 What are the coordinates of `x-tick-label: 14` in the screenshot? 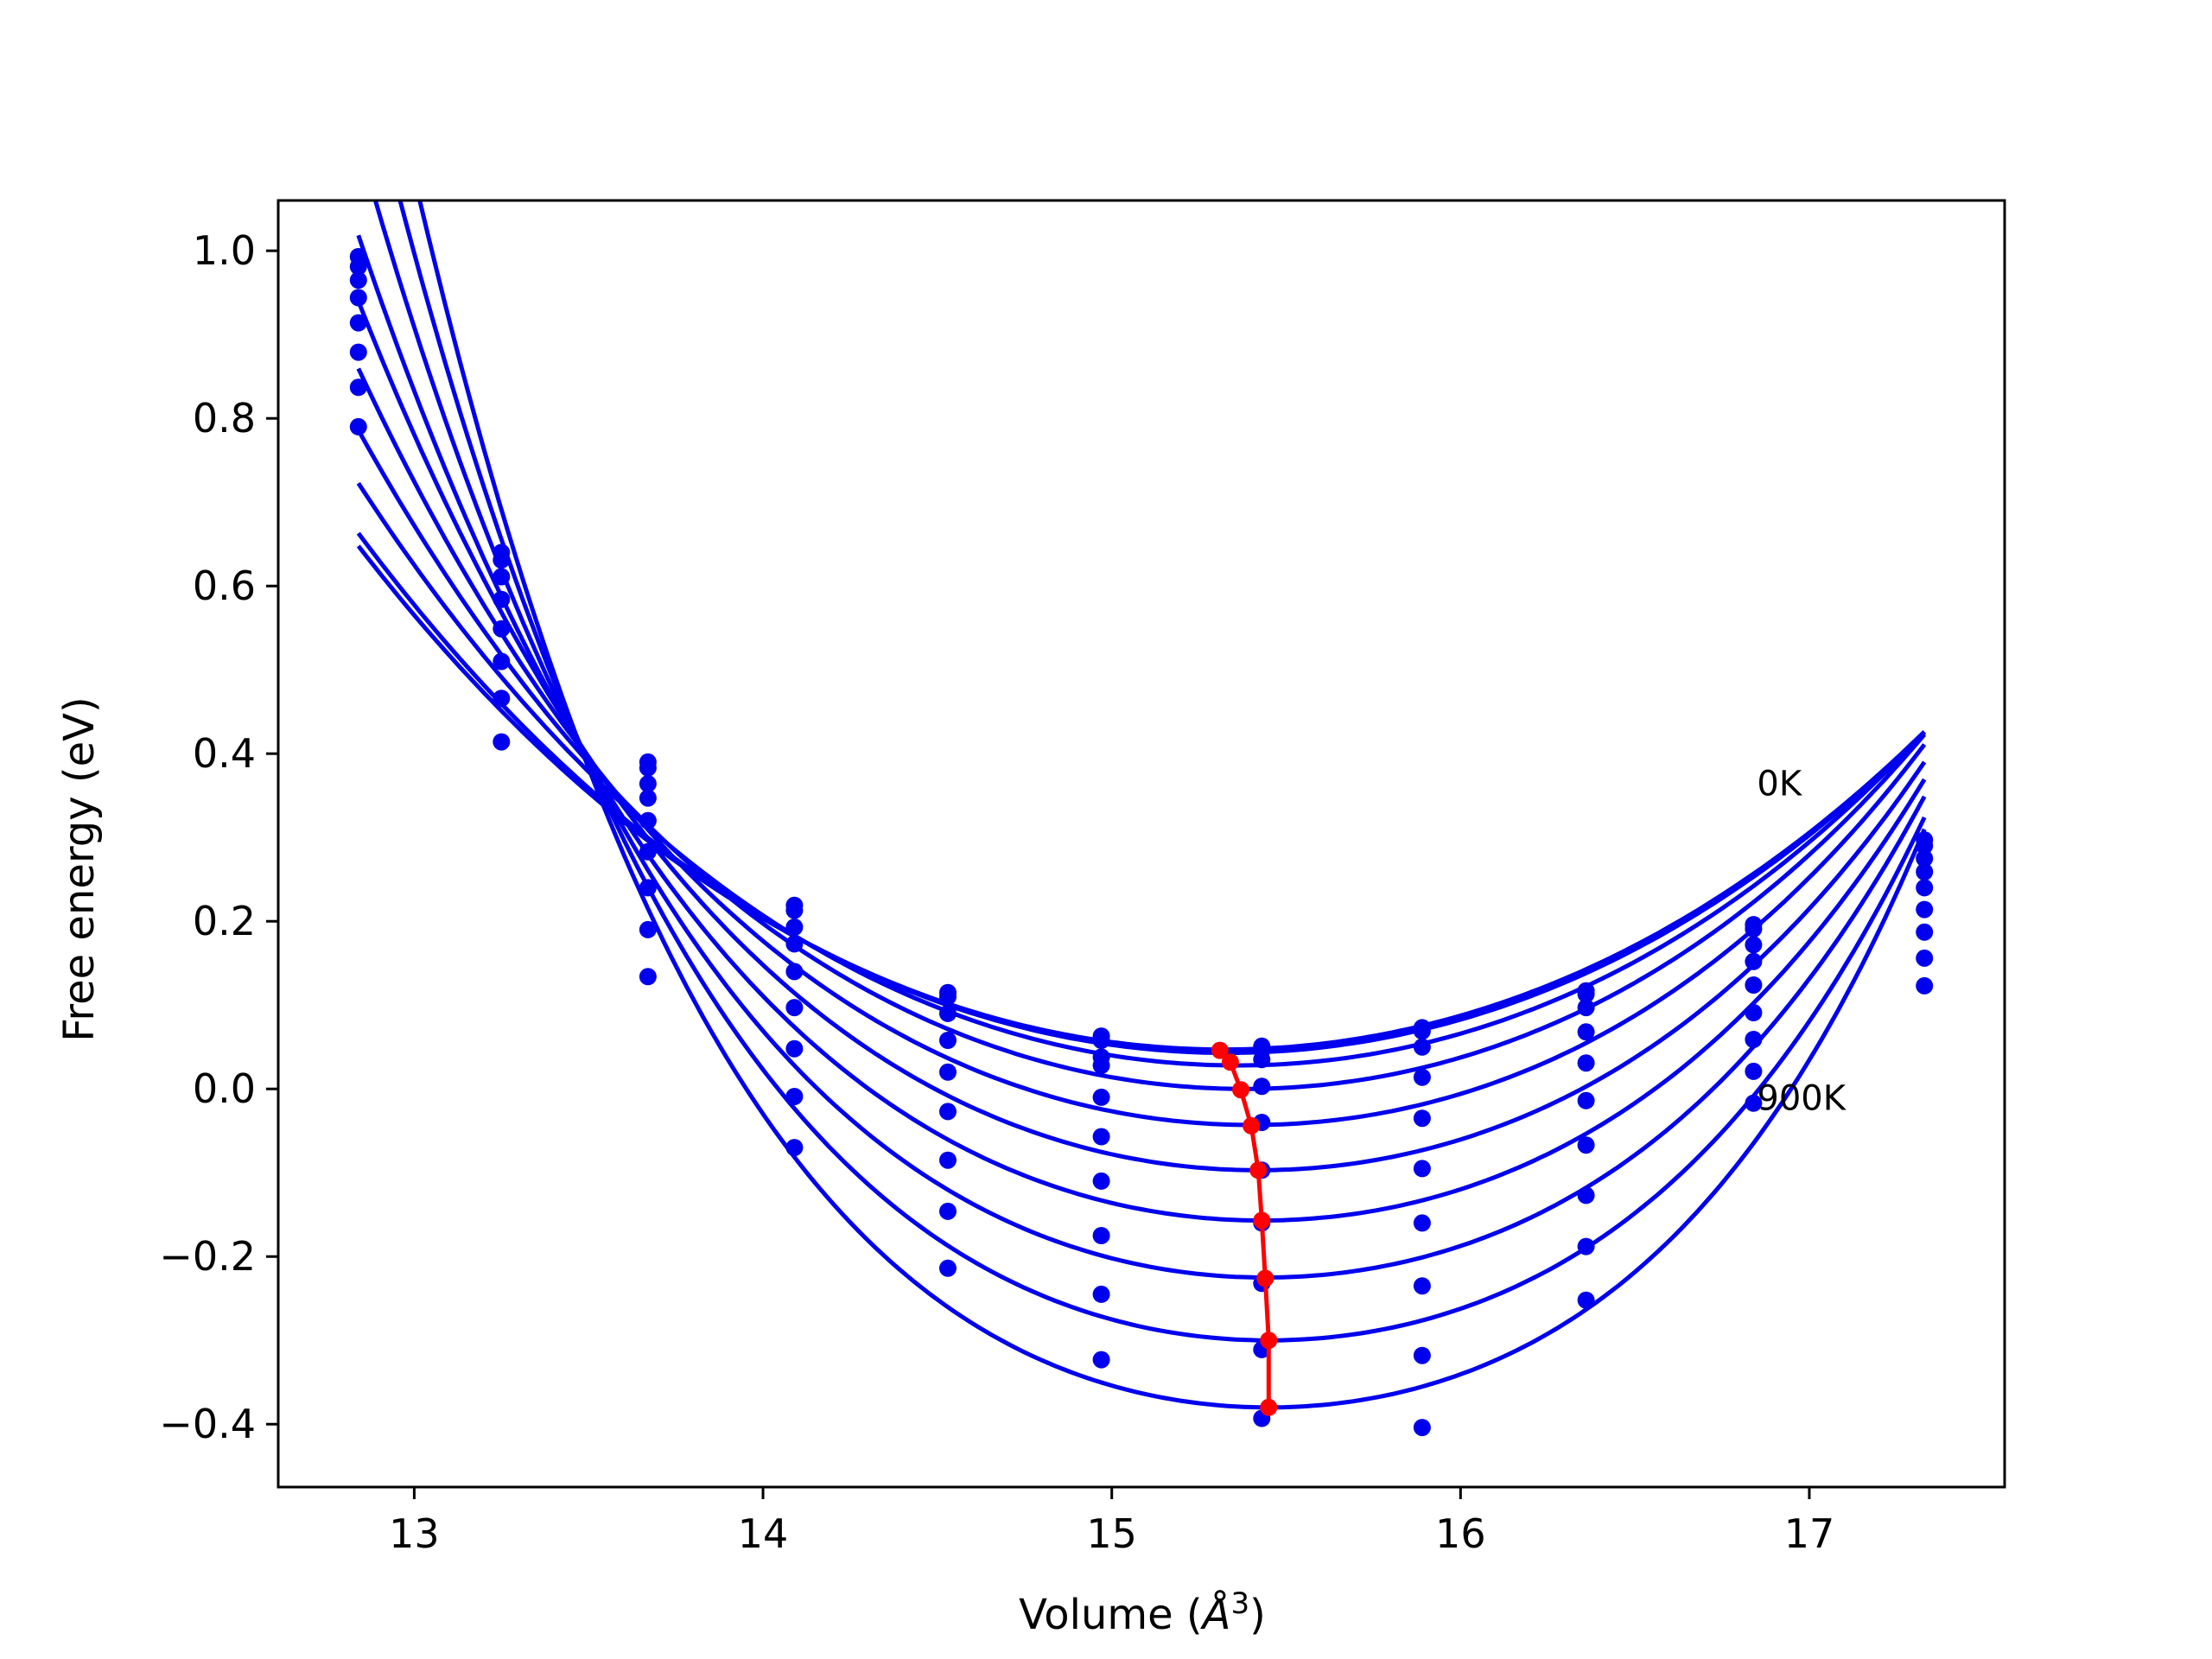 It's located at (763, 1533).